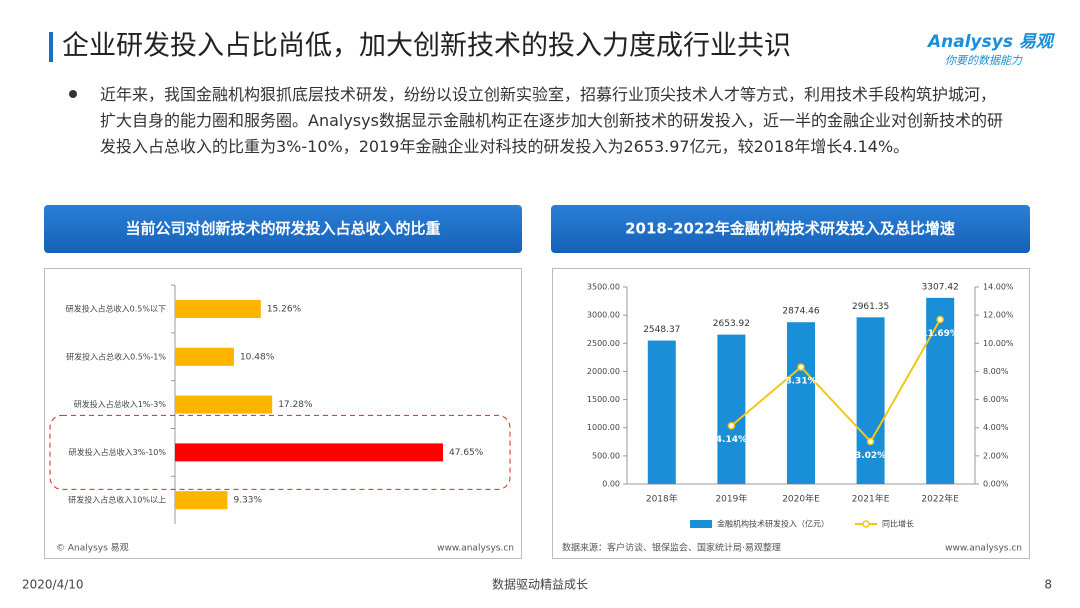  What do you see at coordinates (996, 484) in the screenshot?
I see `y2-tick-label: 0.00%` at bounding box center [996, 484].